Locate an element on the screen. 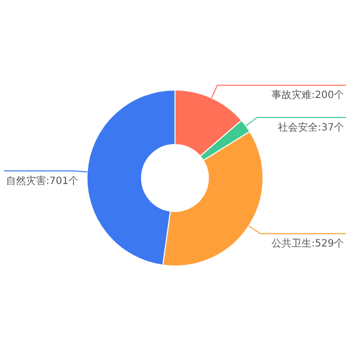 Image resolution: width=350 pixels, height=350 pixels. slice-label: 自然灾害:701个 is located at coordinates (42, 181).